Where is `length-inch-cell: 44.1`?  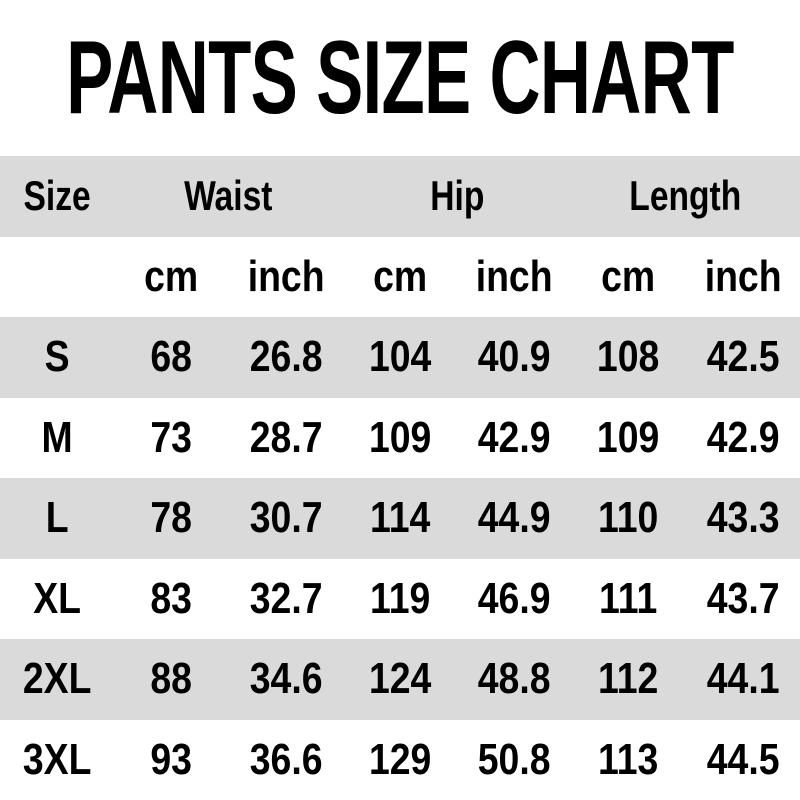 length-inch-cell: 44.1 is located at coordinates (743, 679).